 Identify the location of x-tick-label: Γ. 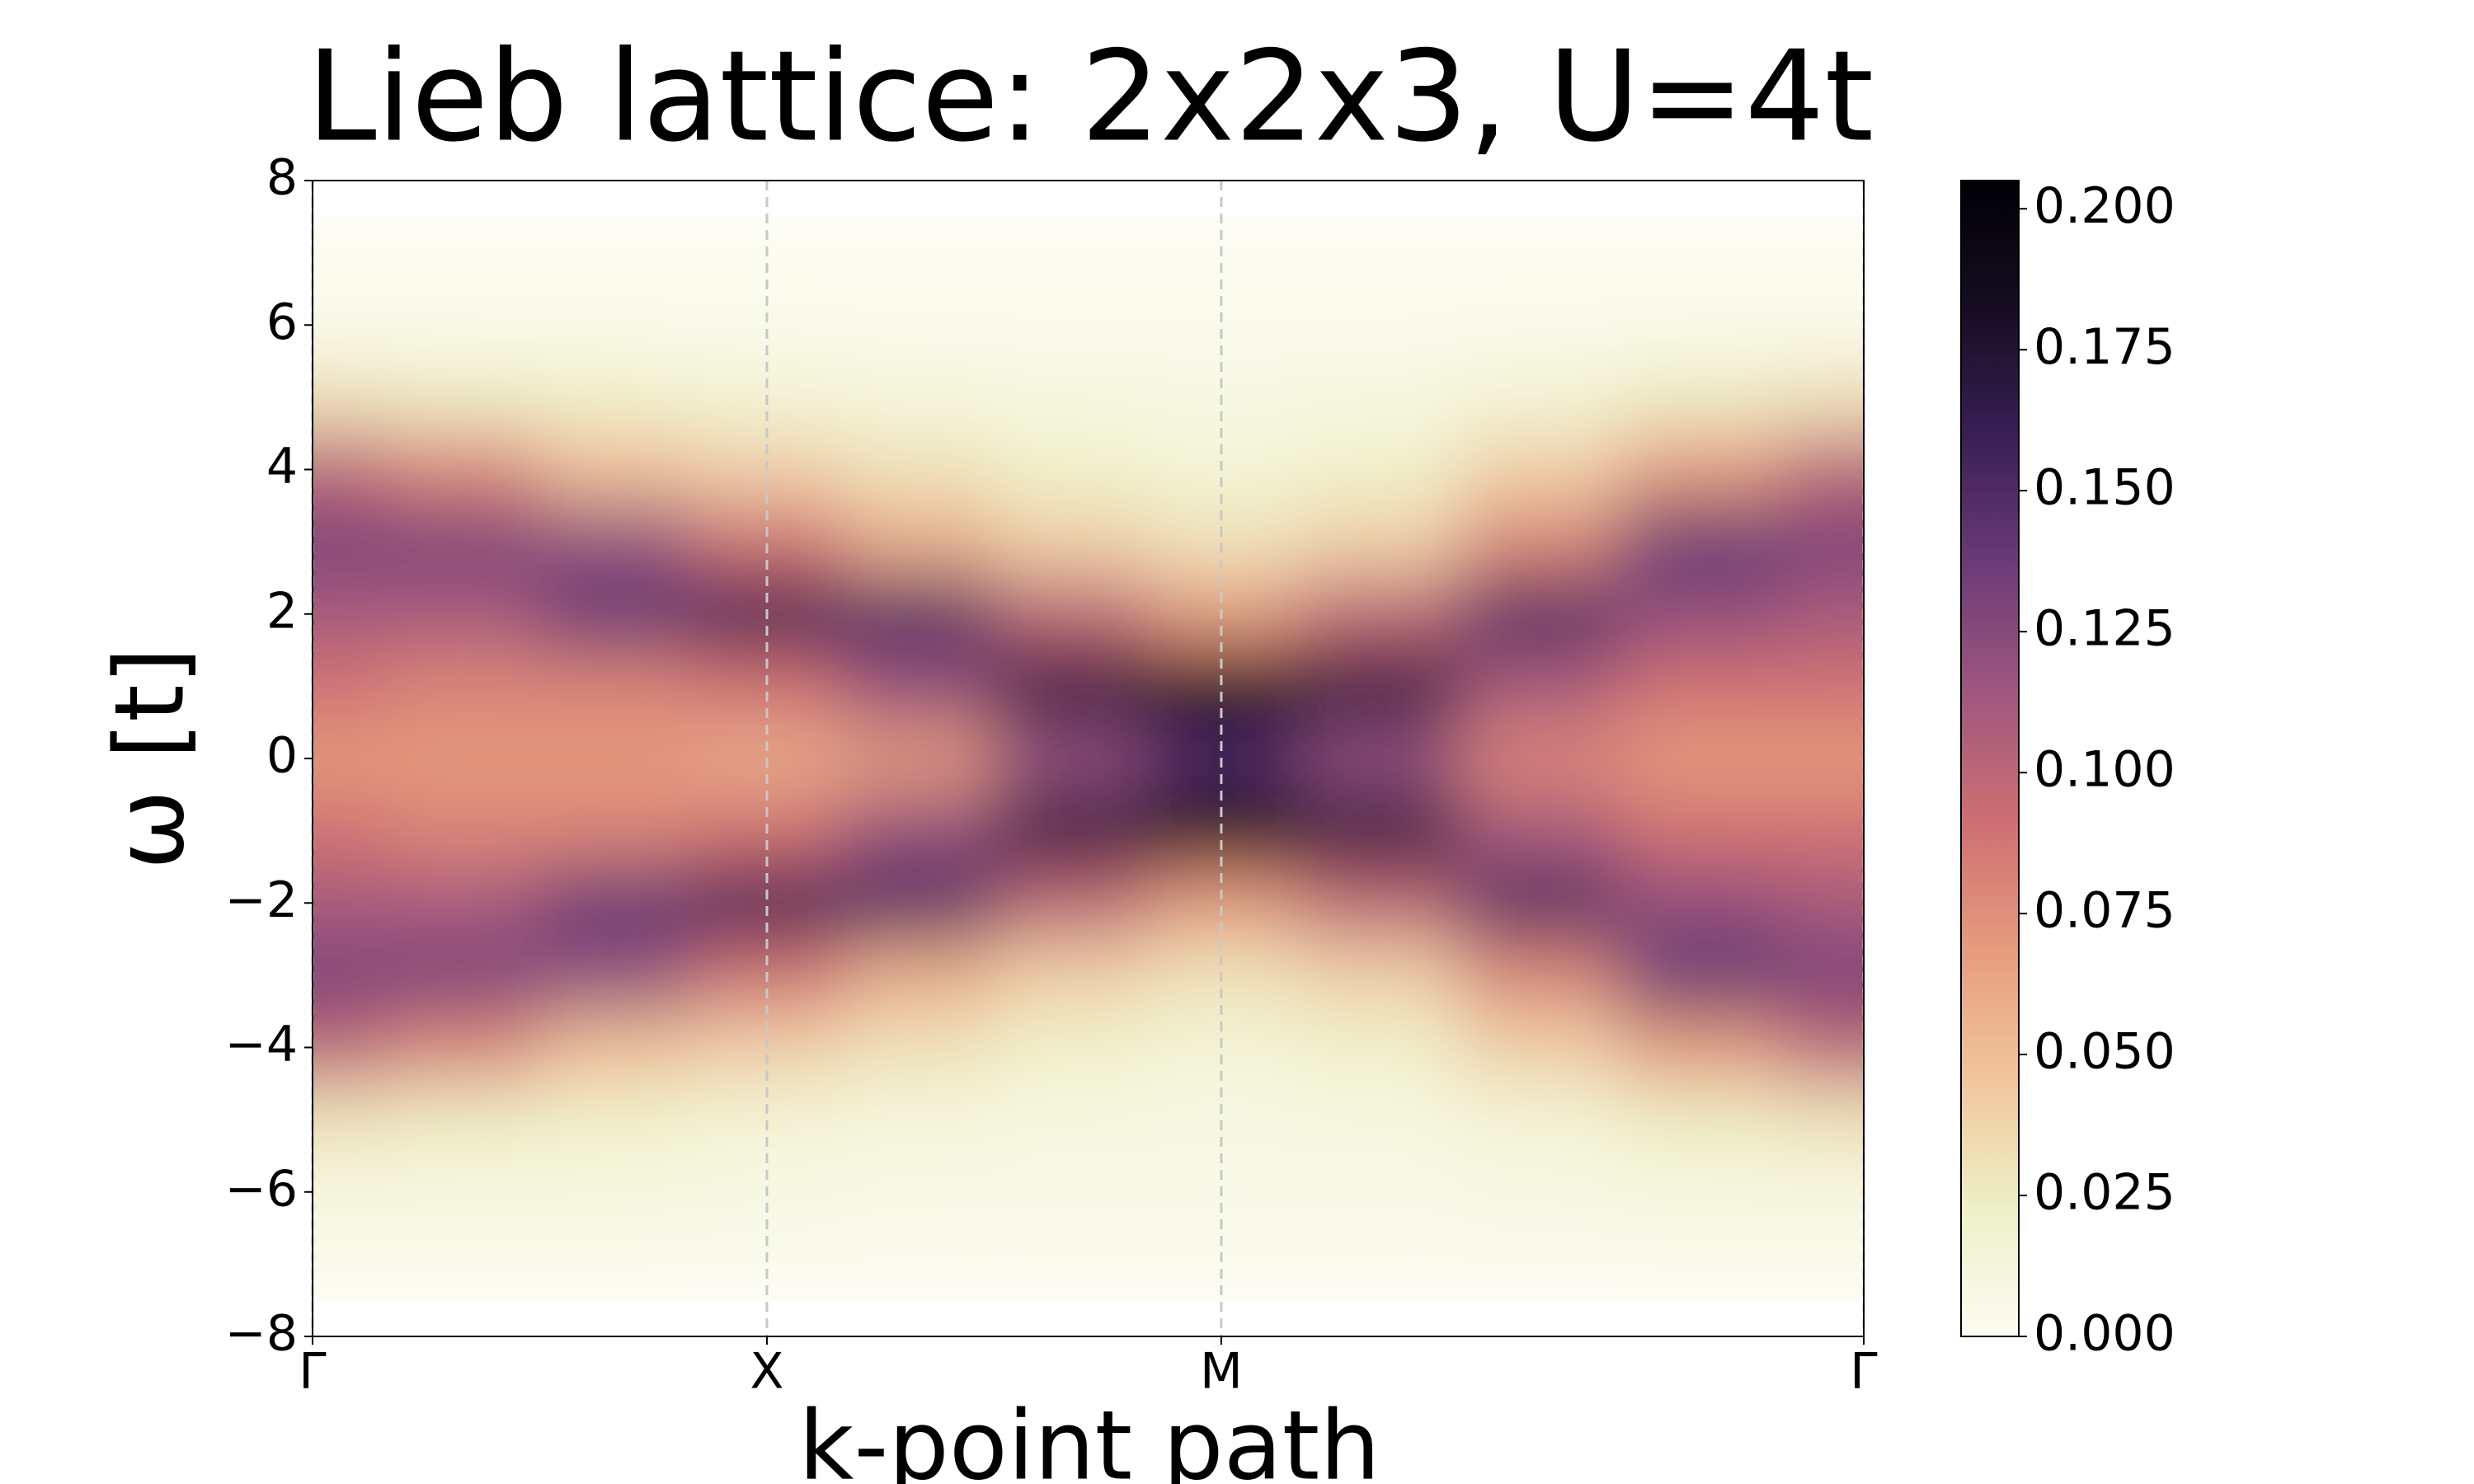
(313, 1372).